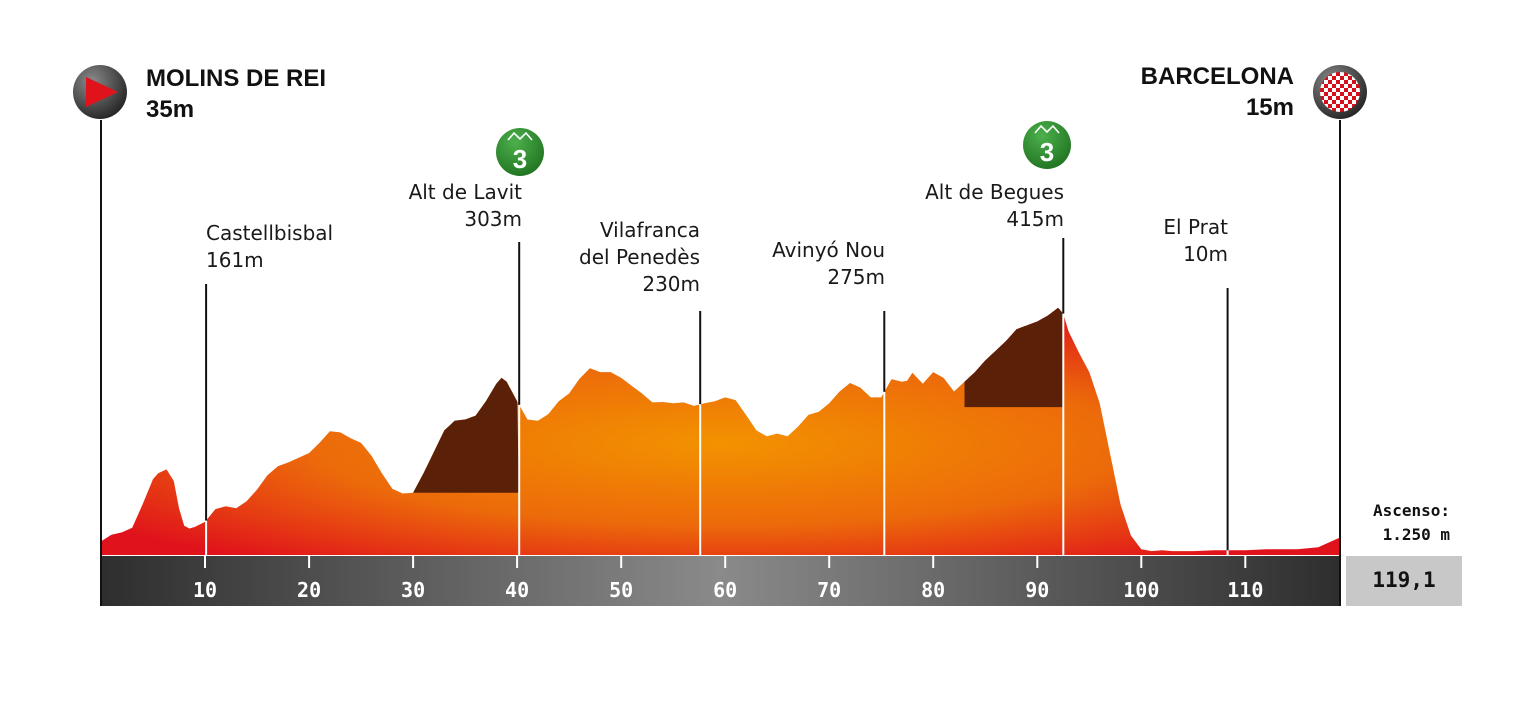  I want to click on waypoint-elevation: 303m, so click(493, 219).